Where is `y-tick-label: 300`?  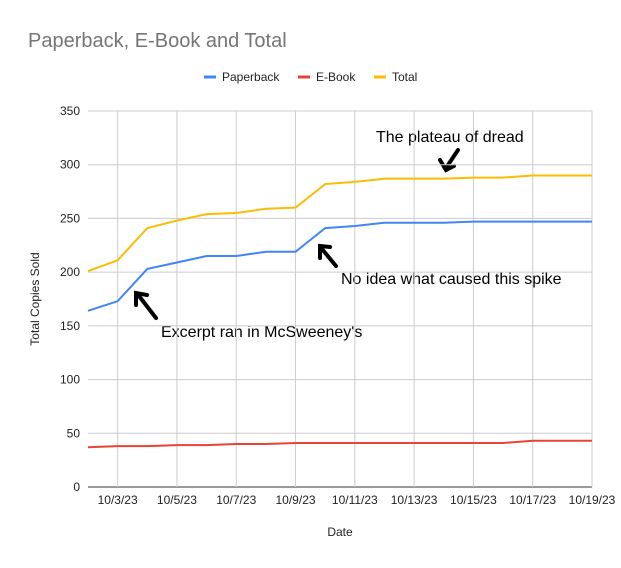
y-tick-label: 300 is located at coordinates (70, 165).